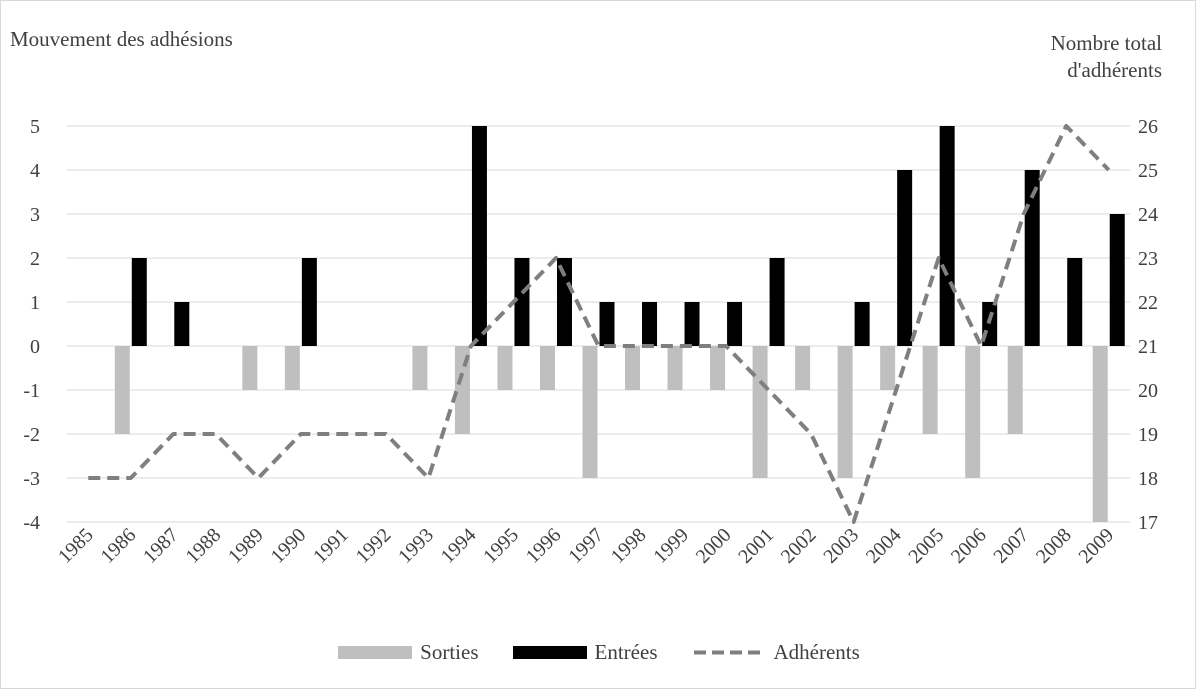  I want to click on left-axis-title-text: Mouvement des adhésions, so click(121, 39).